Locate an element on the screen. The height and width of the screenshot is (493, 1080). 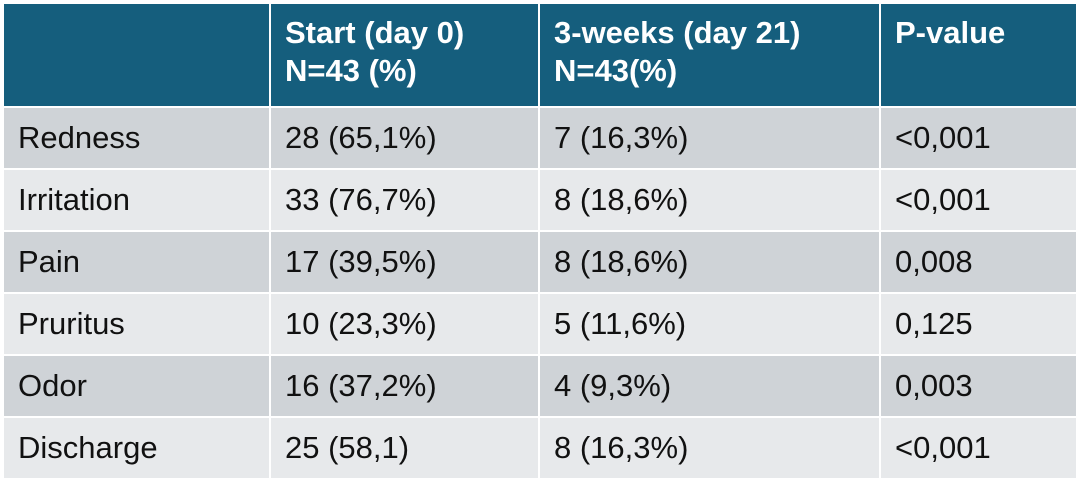
cell-start: 33 (76,7%) is located at coordinates (404, 200).